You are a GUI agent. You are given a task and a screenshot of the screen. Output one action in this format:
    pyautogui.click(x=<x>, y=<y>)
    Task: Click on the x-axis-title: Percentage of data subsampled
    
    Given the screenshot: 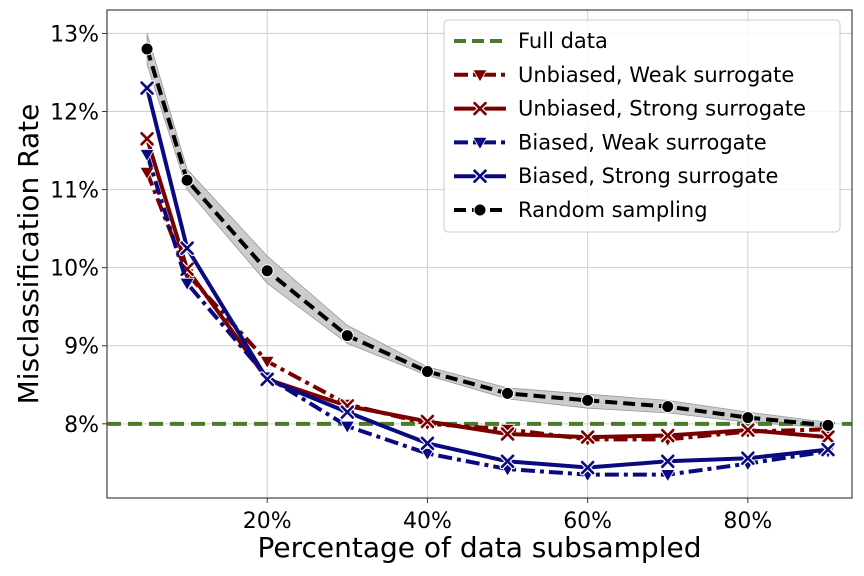 What is the action you would take?
    pyautogui.click(x=480, y=547)
    